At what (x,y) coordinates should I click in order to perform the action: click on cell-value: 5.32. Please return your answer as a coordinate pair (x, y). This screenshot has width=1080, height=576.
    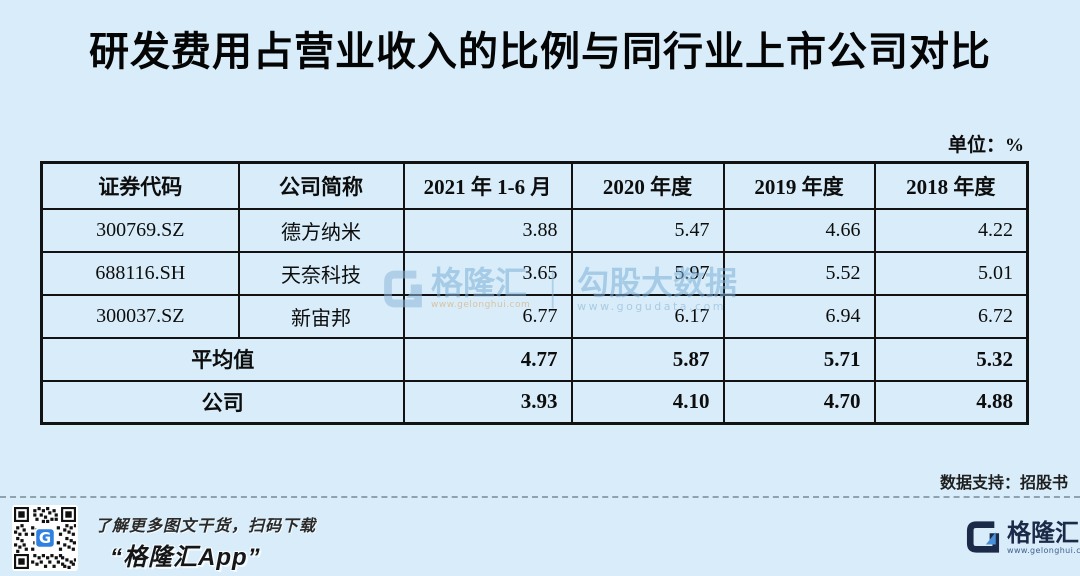
    Looking at the image, I should click on (951, 359).